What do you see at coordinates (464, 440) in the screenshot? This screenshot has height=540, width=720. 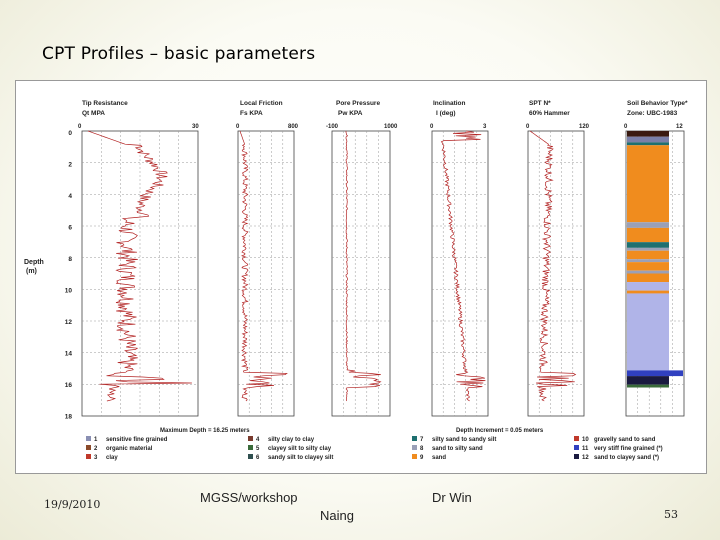 I see `legend-label: silty sand to sandy silt` at bounding box center [464, 440].